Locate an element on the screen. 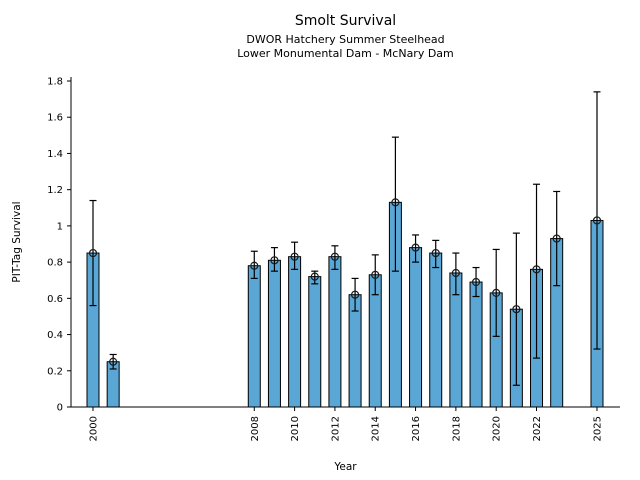  x-tick-label: 2008 is located at coordinates (255, 428).